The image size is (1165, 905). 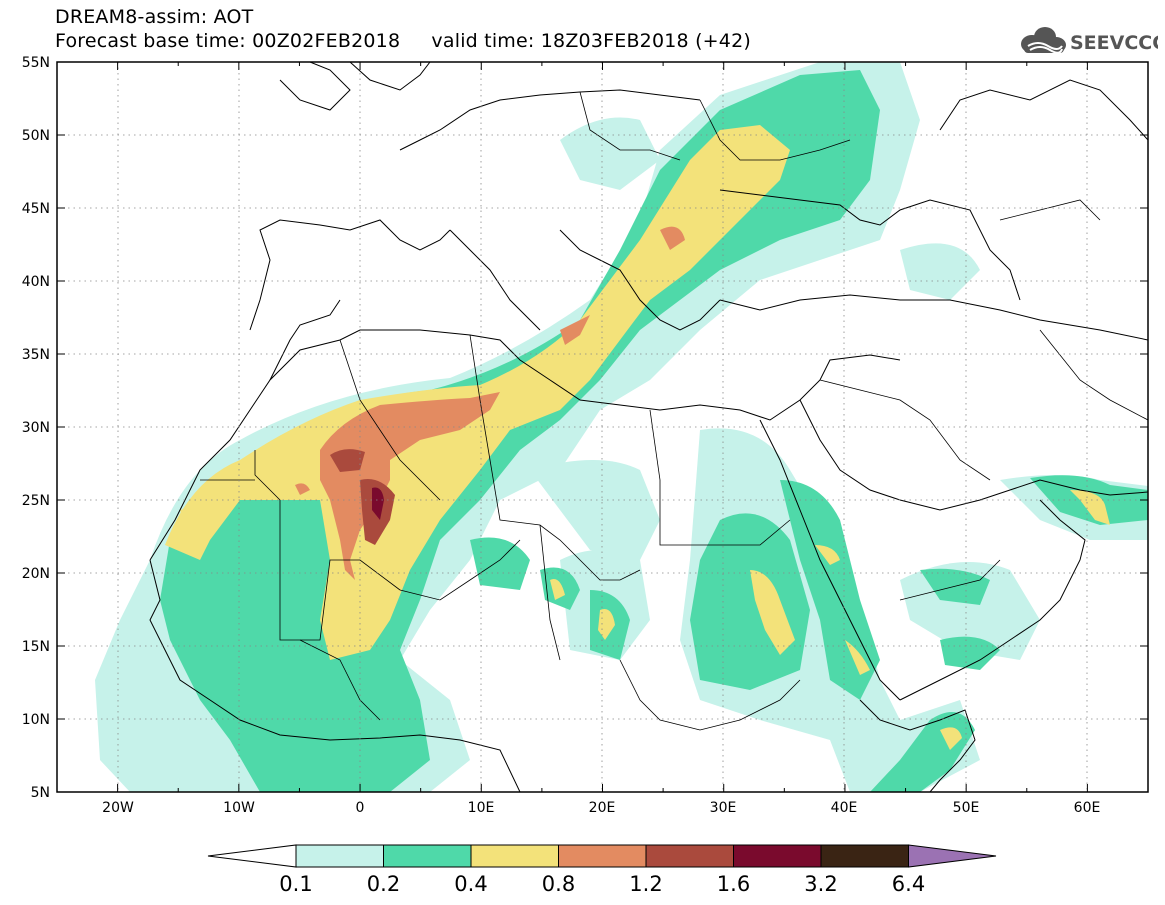 I want to click on lat-label: 20N, so click(x=36, y=574).